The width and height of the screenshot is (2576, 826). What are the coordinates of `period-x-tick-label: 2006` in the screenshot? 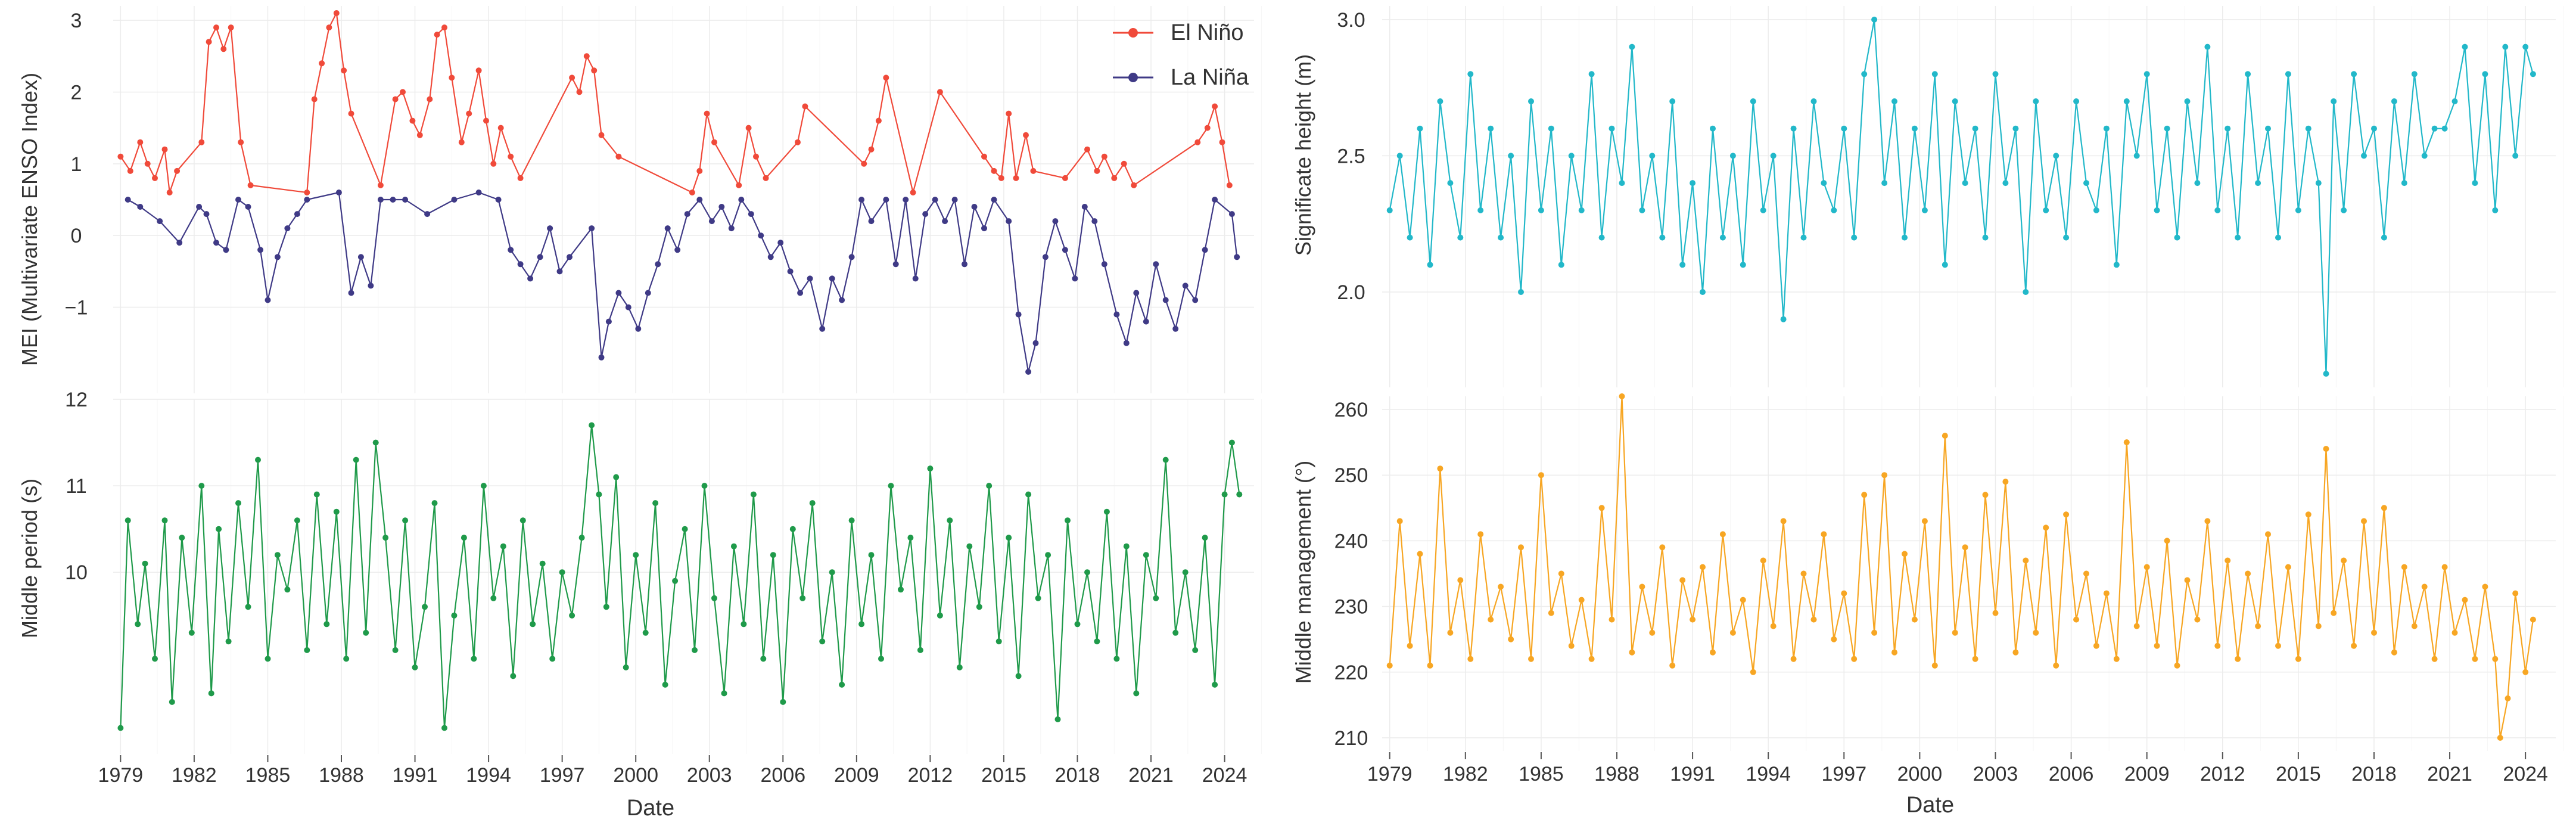 It's located at (782, 775).